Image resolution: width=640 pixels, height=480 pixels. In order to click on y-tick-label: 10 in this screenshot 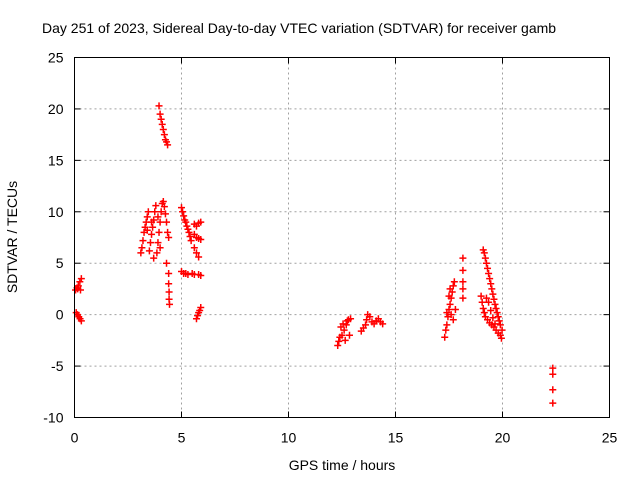, I will do `click(56, 212)`.